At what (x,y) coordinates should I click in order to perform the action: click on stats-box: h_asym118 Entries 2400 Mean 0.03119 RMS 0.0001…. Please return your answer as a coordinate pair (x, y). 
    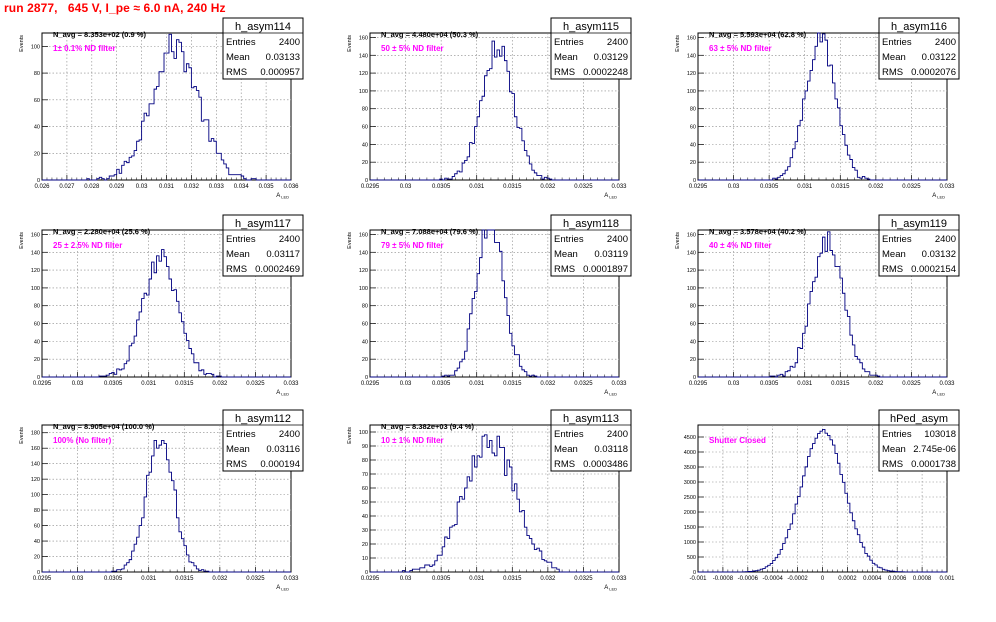
    Looking at the image, I should click on (591, 245).